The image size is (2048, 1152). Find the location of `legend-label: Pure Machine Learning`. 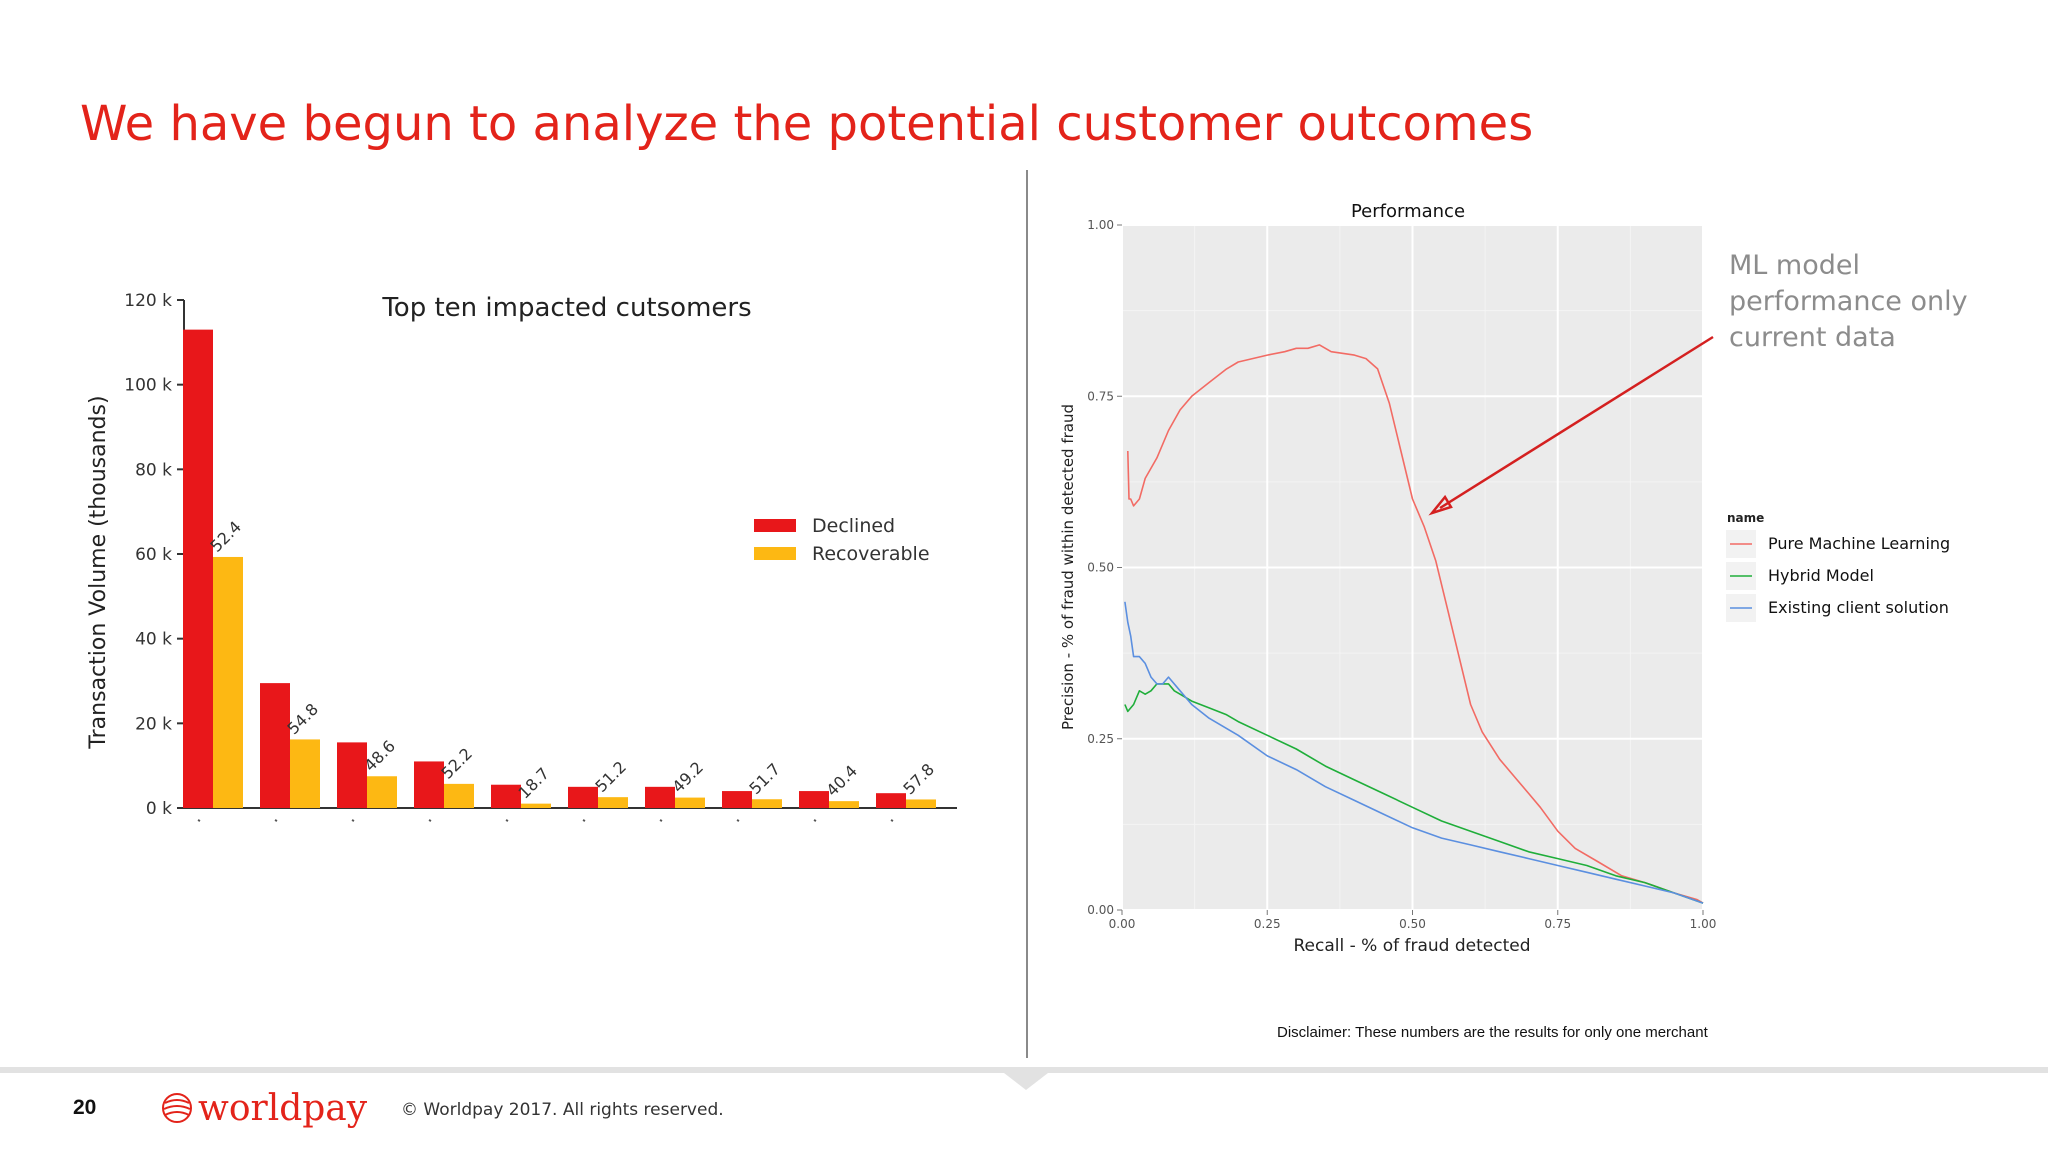

legend-label: Pure Machine Learning is located at coordinates (1859, 543).